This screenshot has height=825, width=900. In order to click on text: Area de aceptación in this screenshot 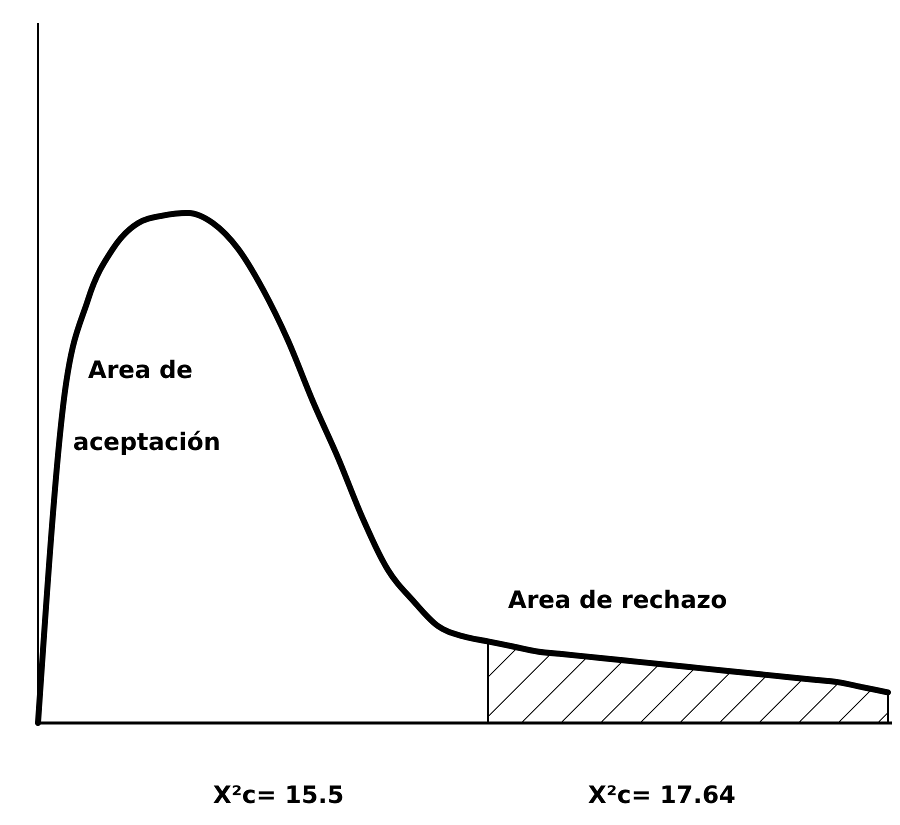, I will do `click(147, 406)`.